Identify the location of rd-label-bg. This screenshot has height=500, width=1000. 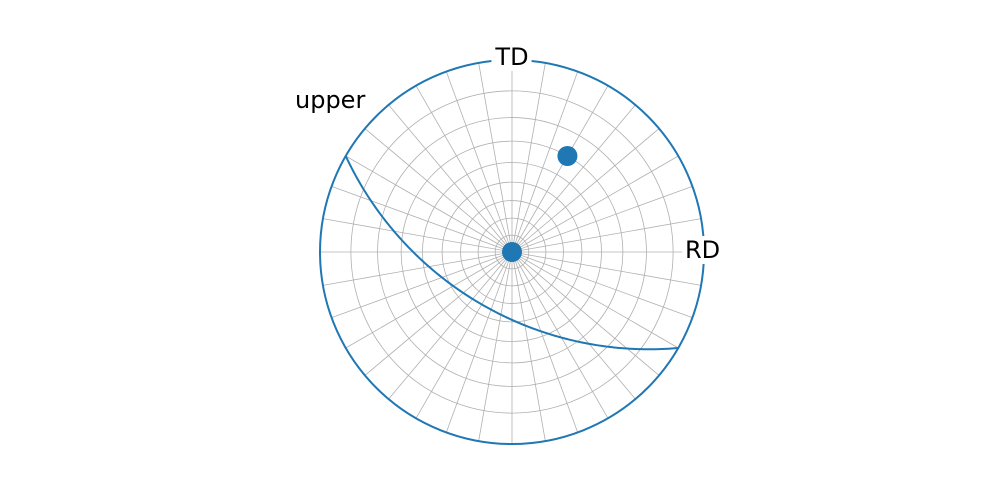
(703, 250).